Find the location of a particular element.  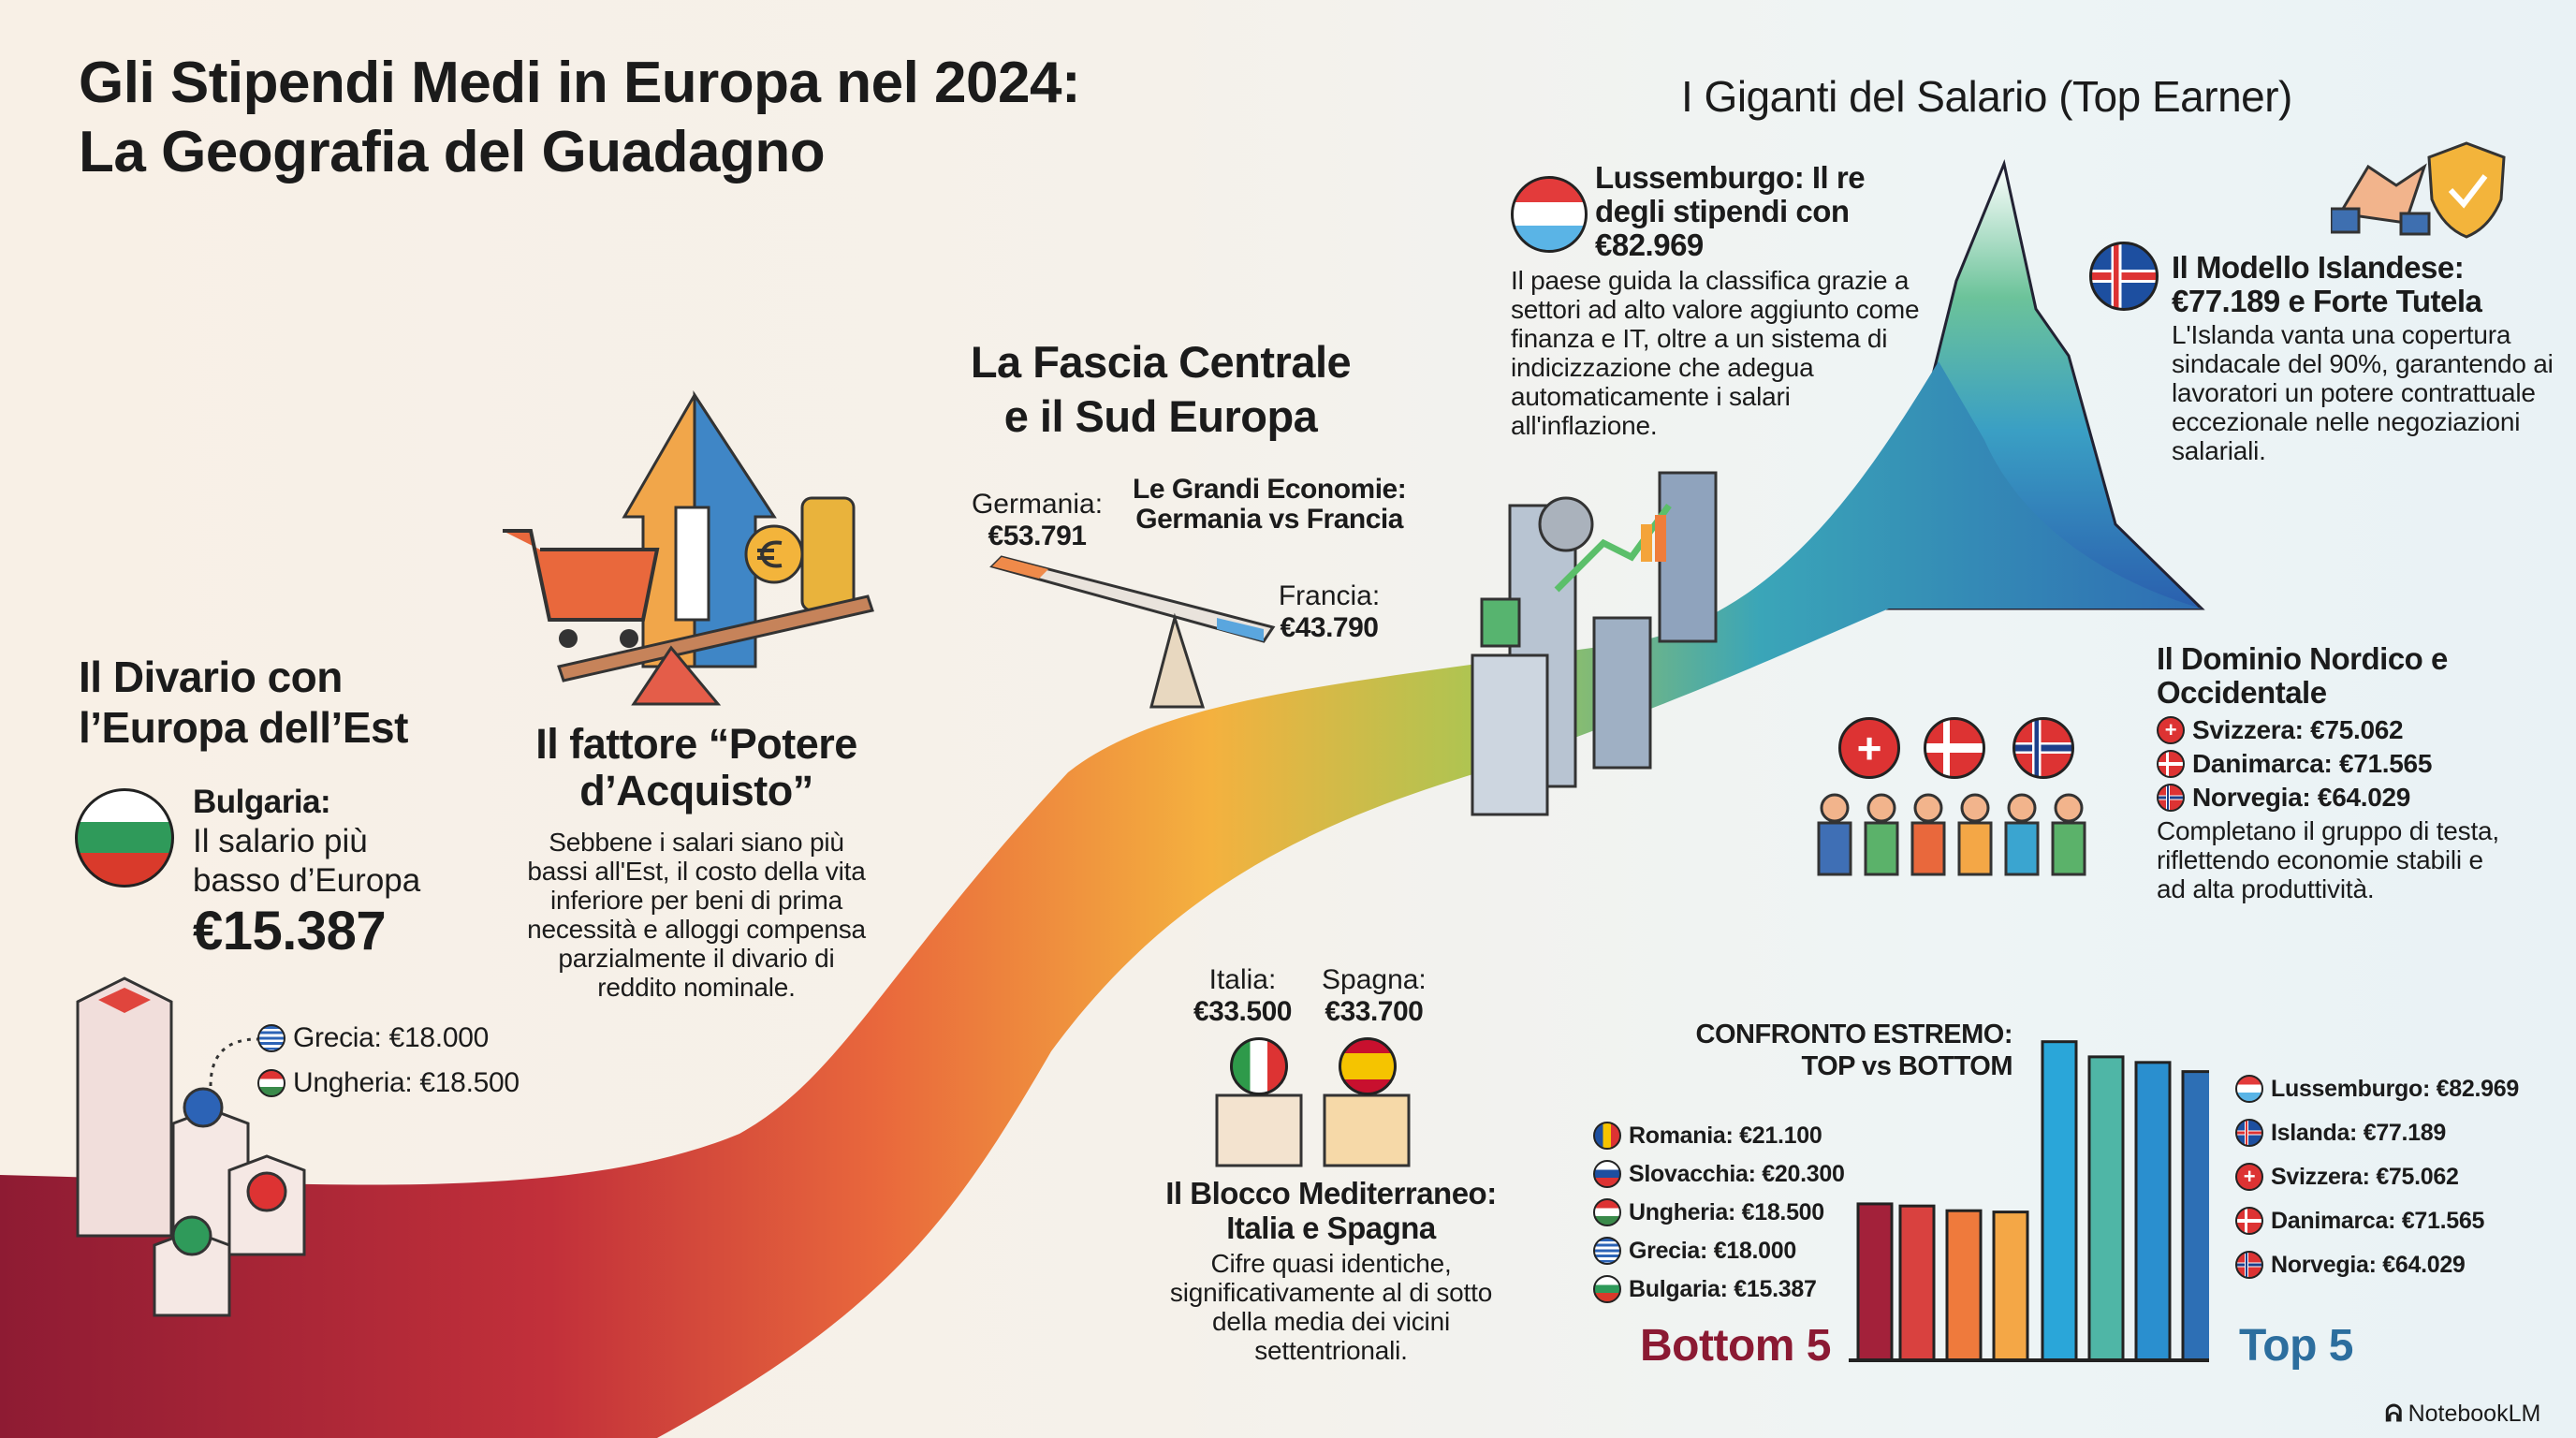

mediterranean-heading-2: Italia e Spagna is located at coordinates (1331, 1228).